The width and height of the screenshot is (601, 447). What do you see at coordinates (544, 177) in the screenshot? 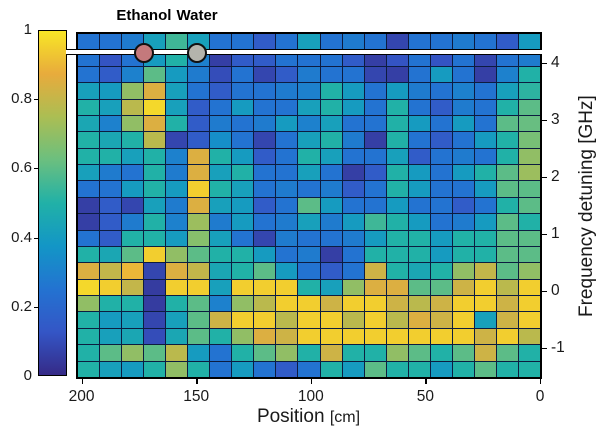
I see `y-tick` at bounding box center [544, 177].